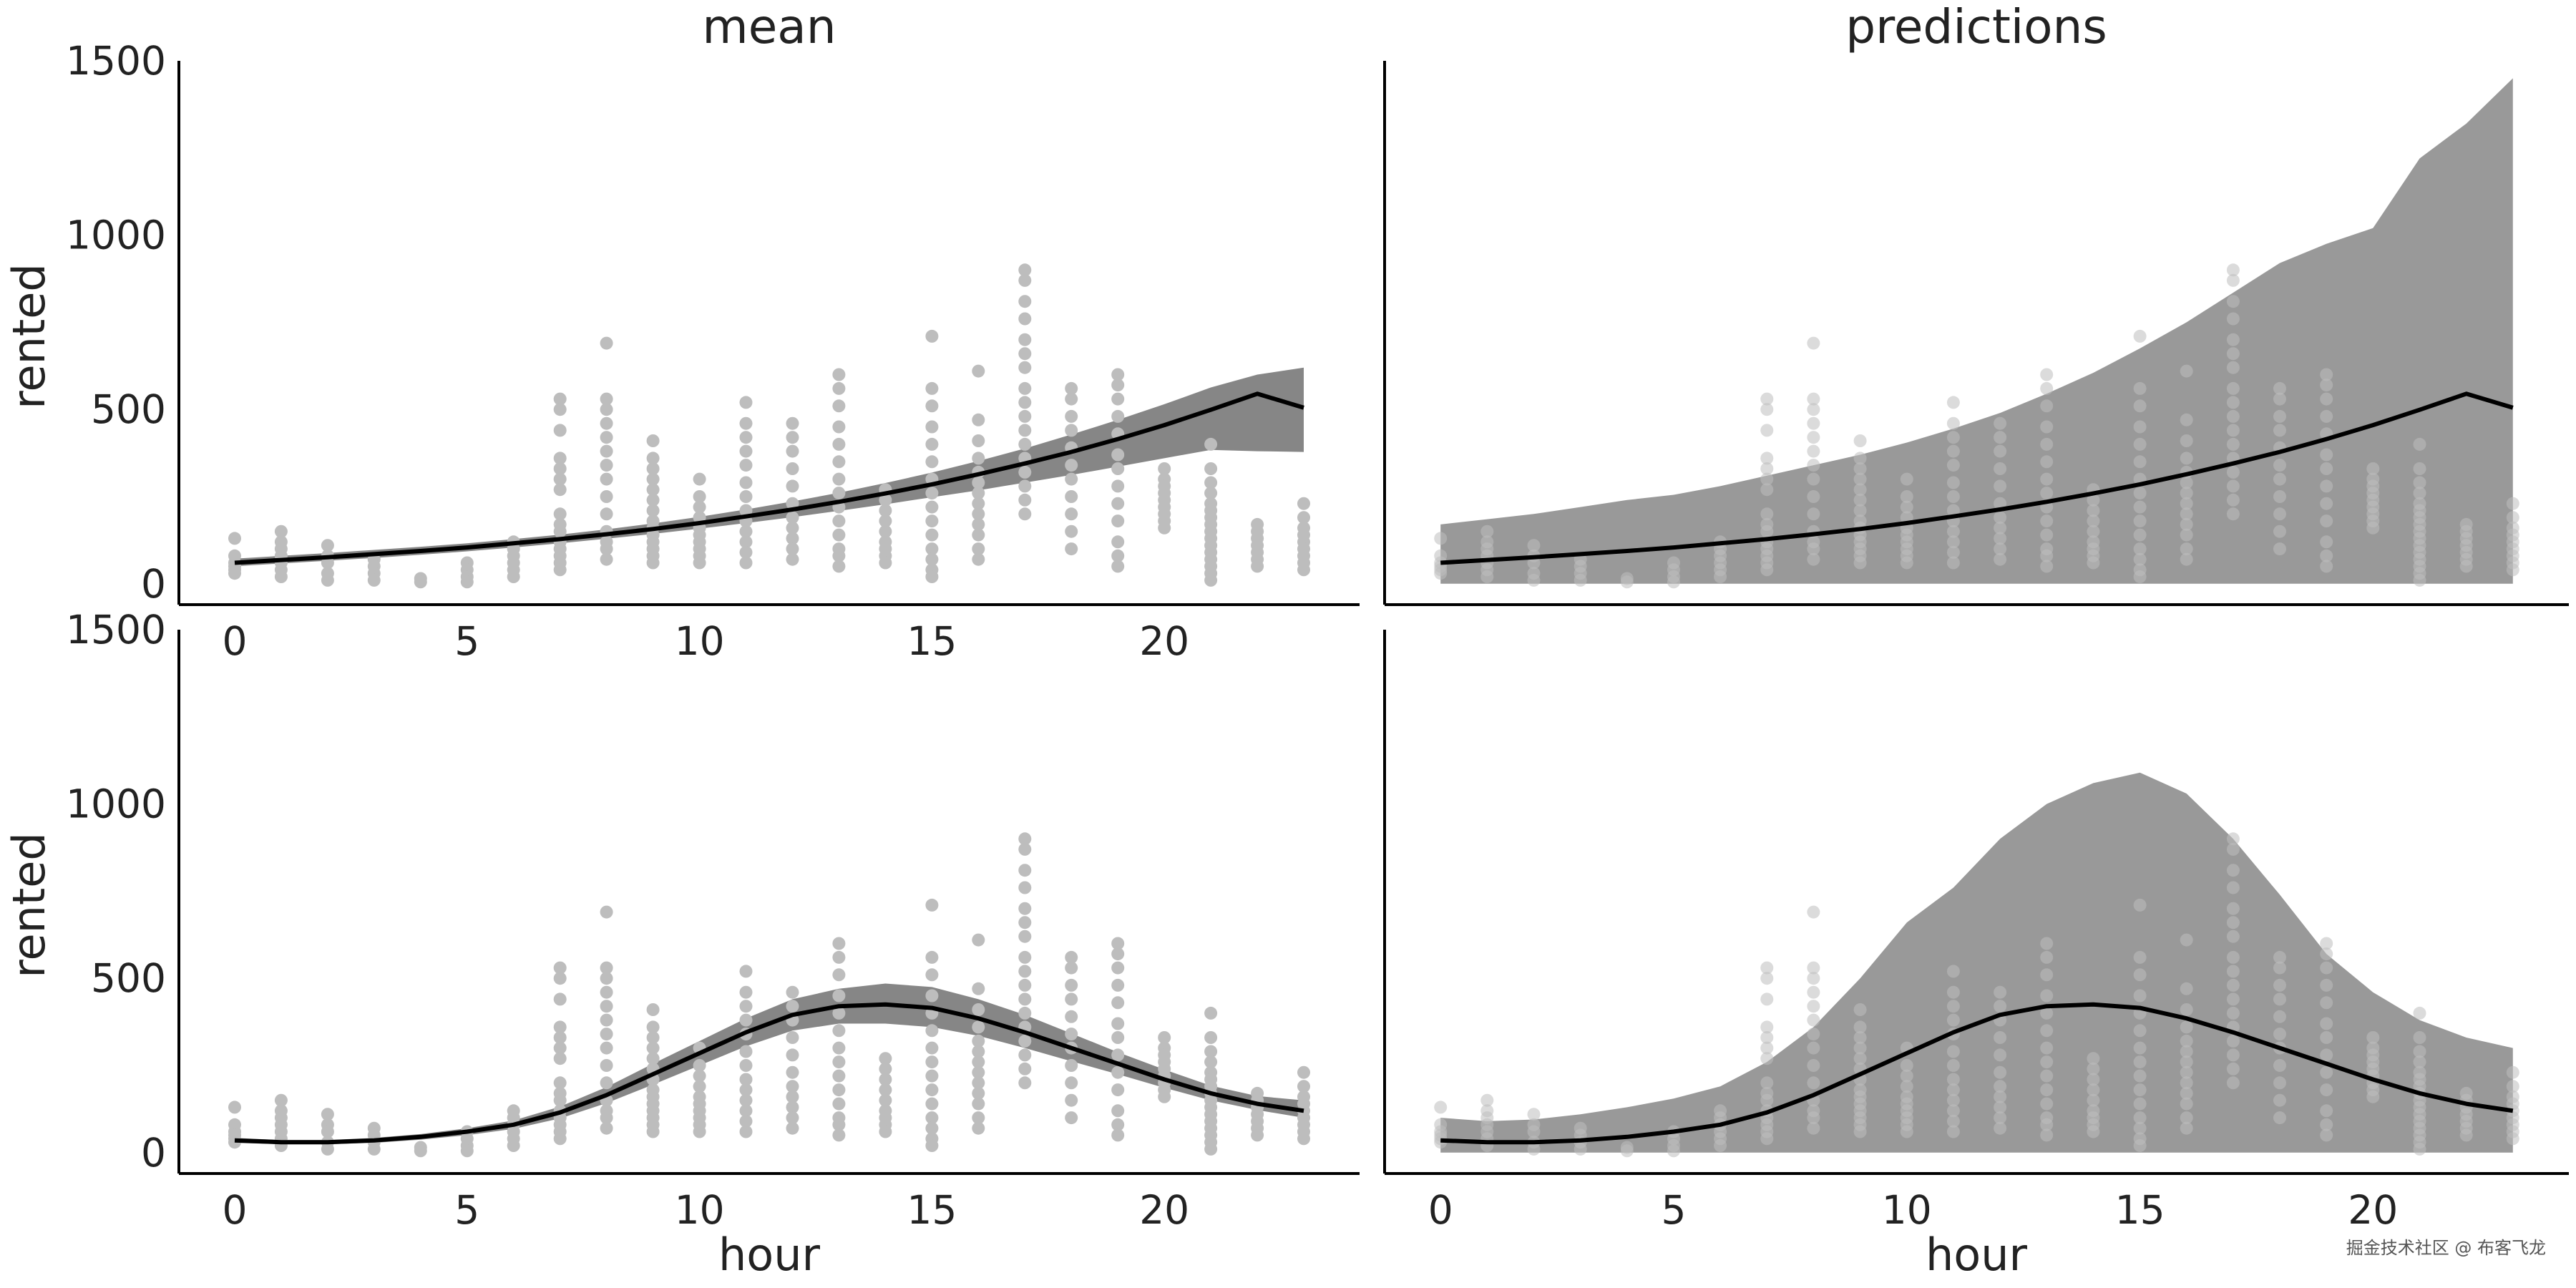  Describe the element at coordinates (153, 584) in the screenshot. I see `y-tick-label: 0` at that location.